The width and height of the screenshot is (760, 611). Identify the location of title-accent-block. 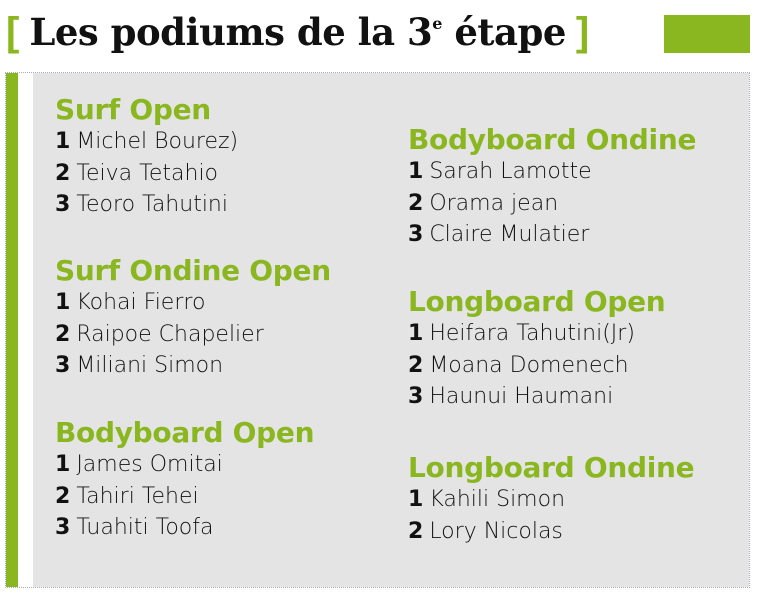
(707, 34).